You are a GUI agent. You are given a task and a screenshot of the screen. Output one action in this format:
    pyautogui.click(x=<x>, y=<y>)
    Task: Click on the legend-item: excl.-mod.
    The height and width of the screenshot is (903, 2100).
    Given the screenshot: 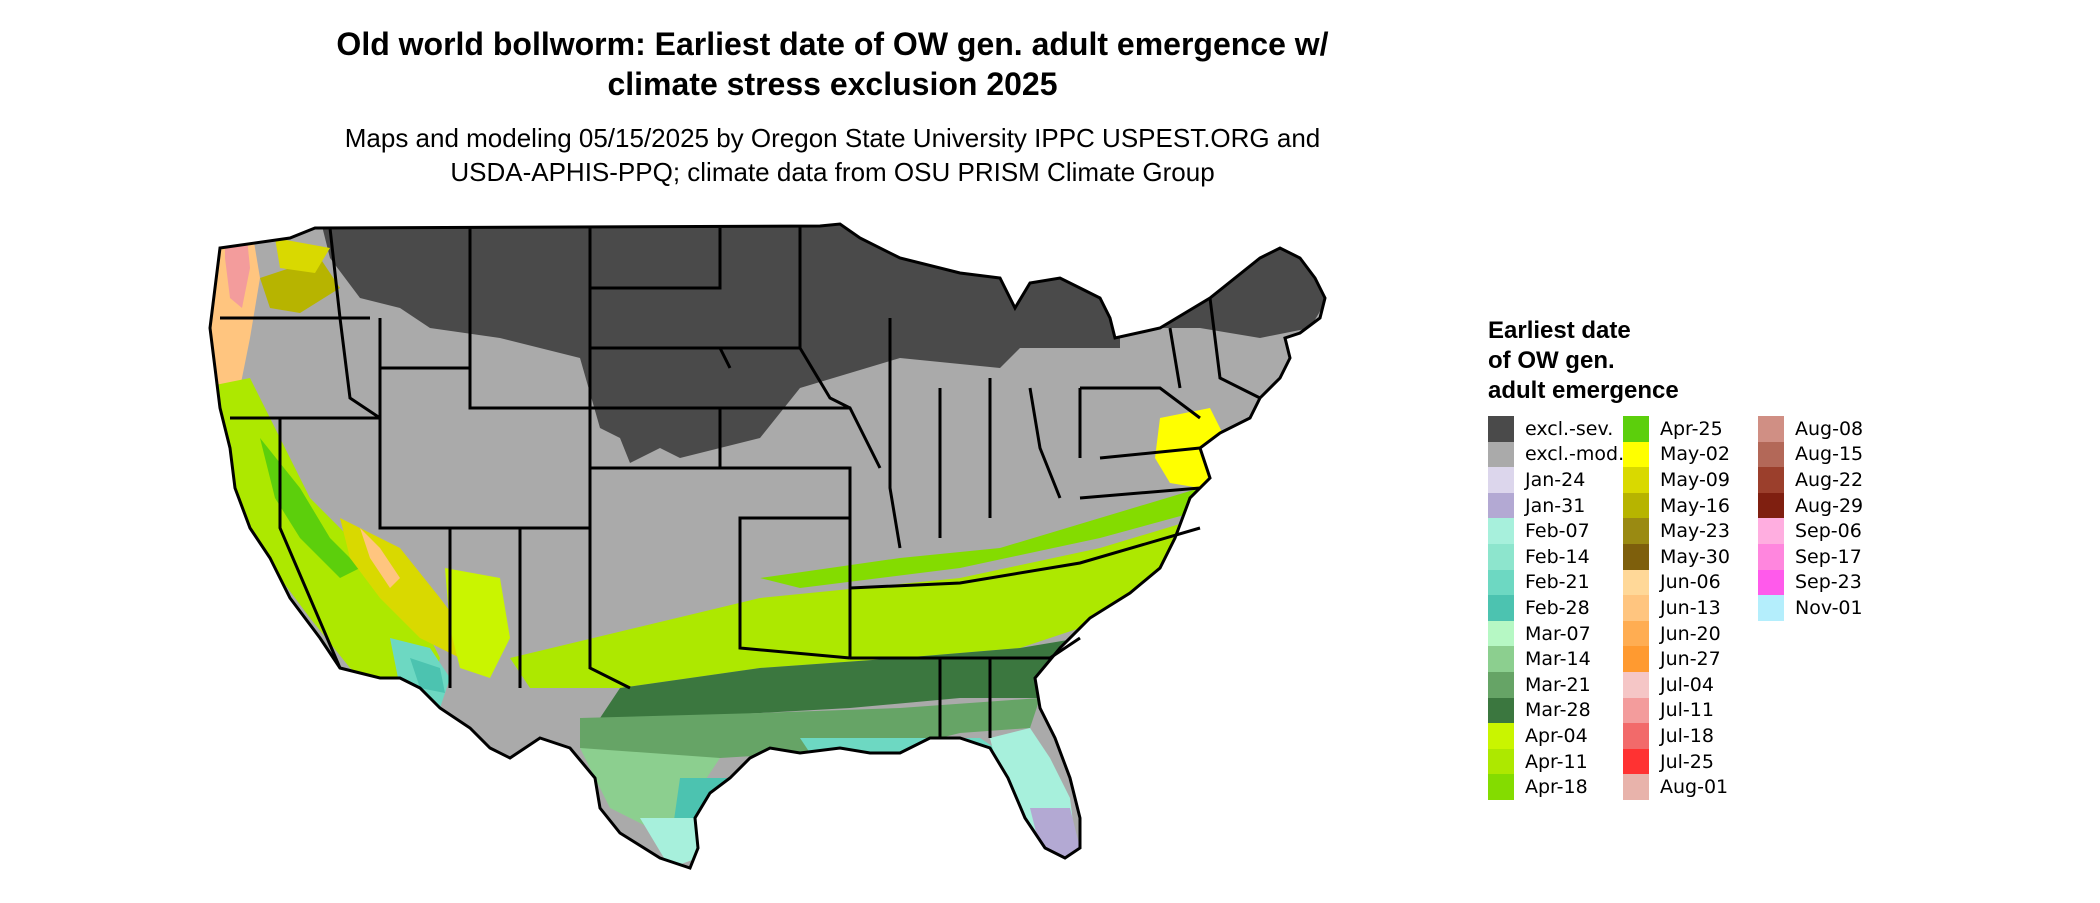 What is the action you would take?
    pyautogui.click(x=1556, y=454)
    